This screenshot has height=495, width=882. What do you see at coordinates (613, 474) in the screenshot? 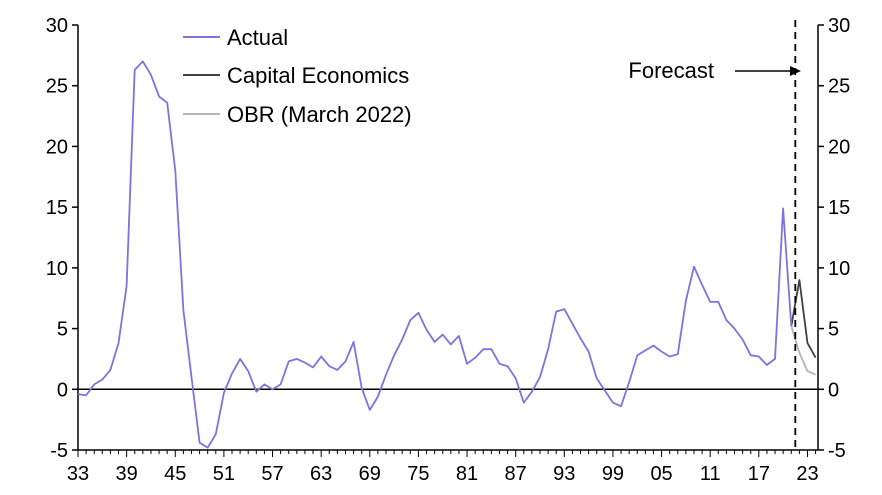
I see `x-tick-label: 99` at bounding box center [613, 474].